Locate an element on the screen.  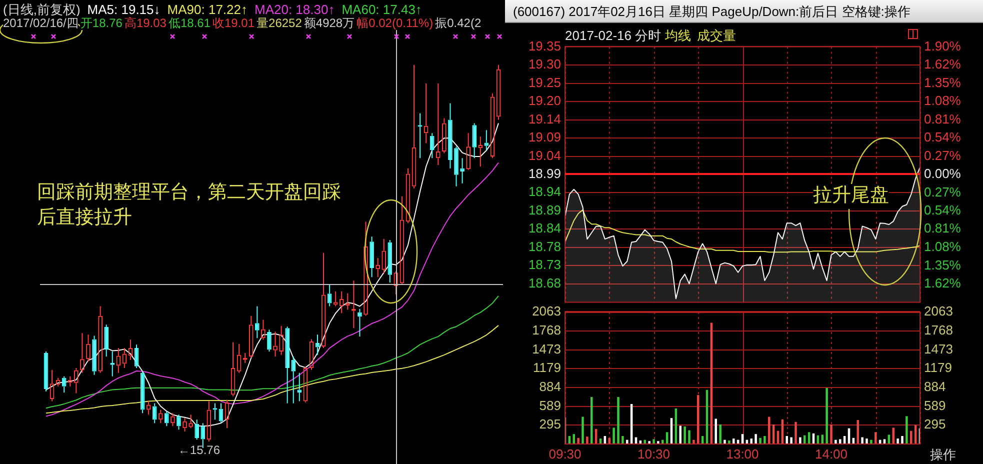
x-tick-label: 10:30 is located at coordinates (653, 454).